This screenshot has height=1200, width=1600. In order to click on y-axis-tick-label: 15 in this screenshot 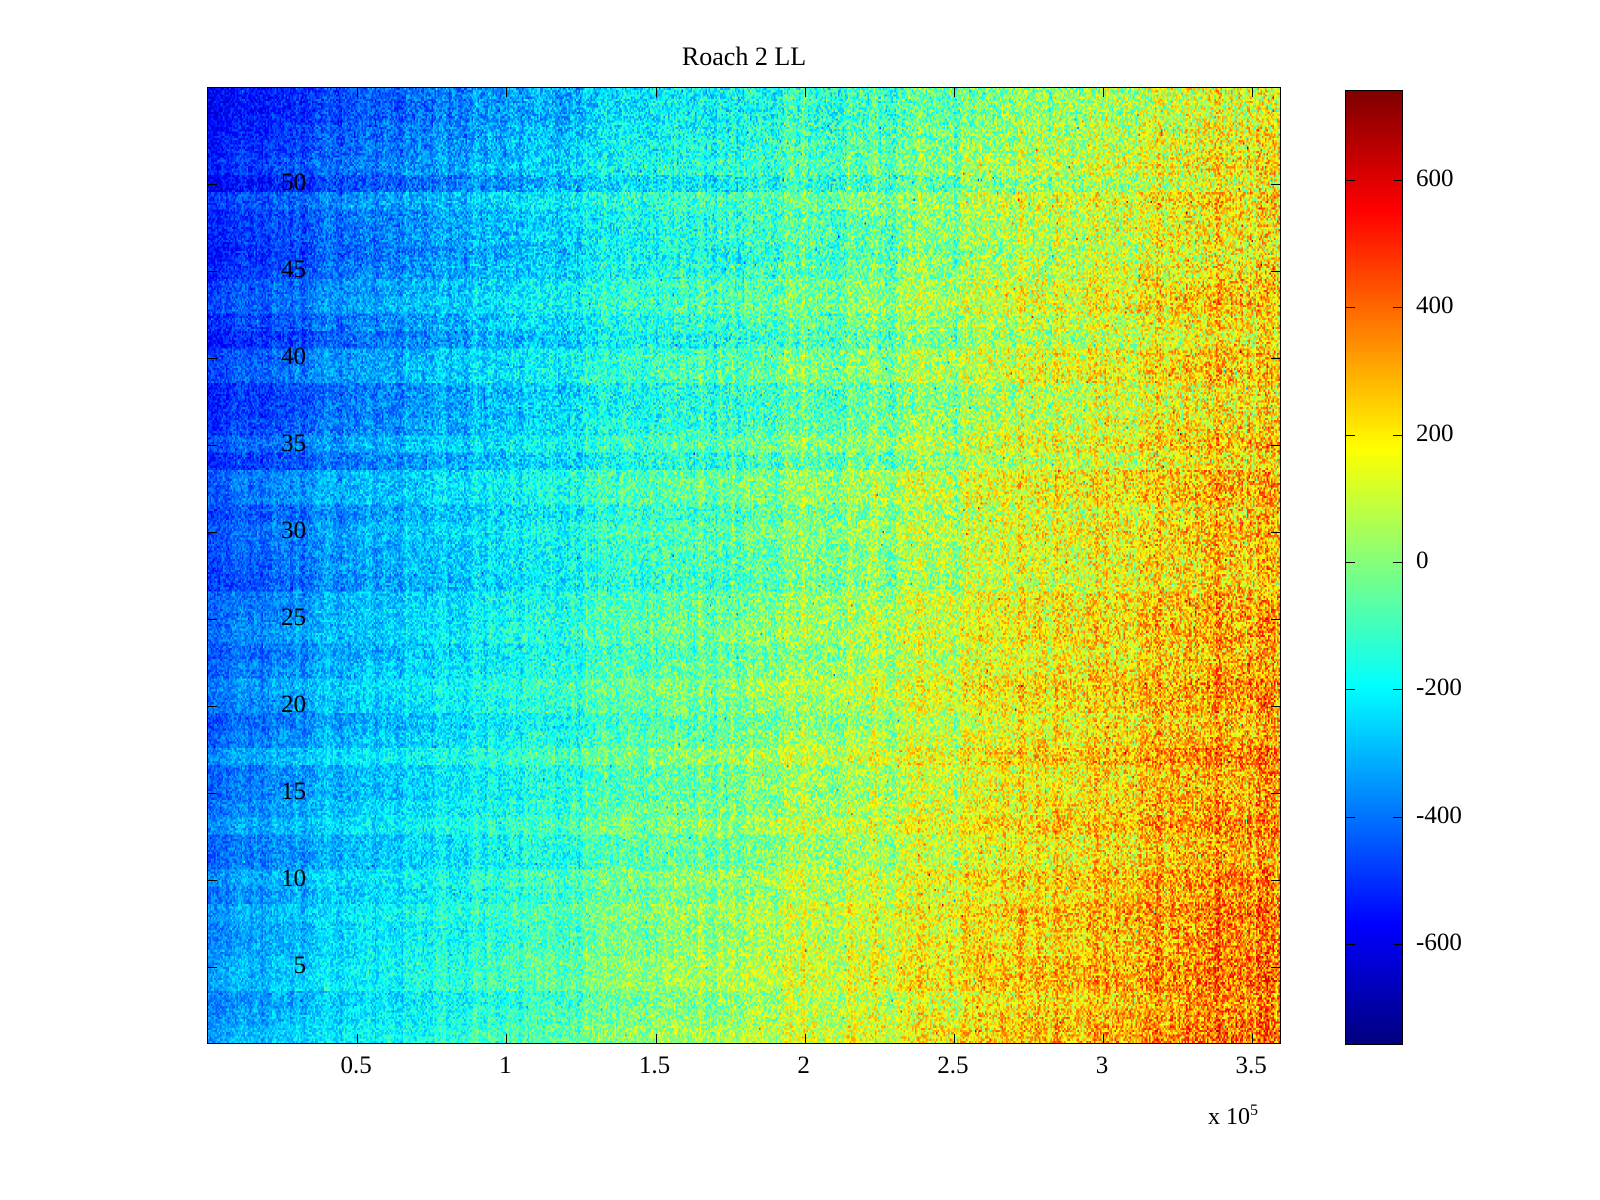, I will do `click(293, 791)`.